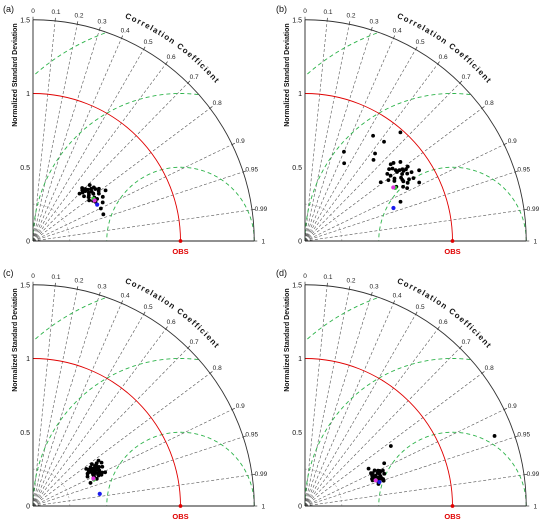  Describe the element at coordinates (393, 208) in the screenshot. I see `blue-point` at that location.